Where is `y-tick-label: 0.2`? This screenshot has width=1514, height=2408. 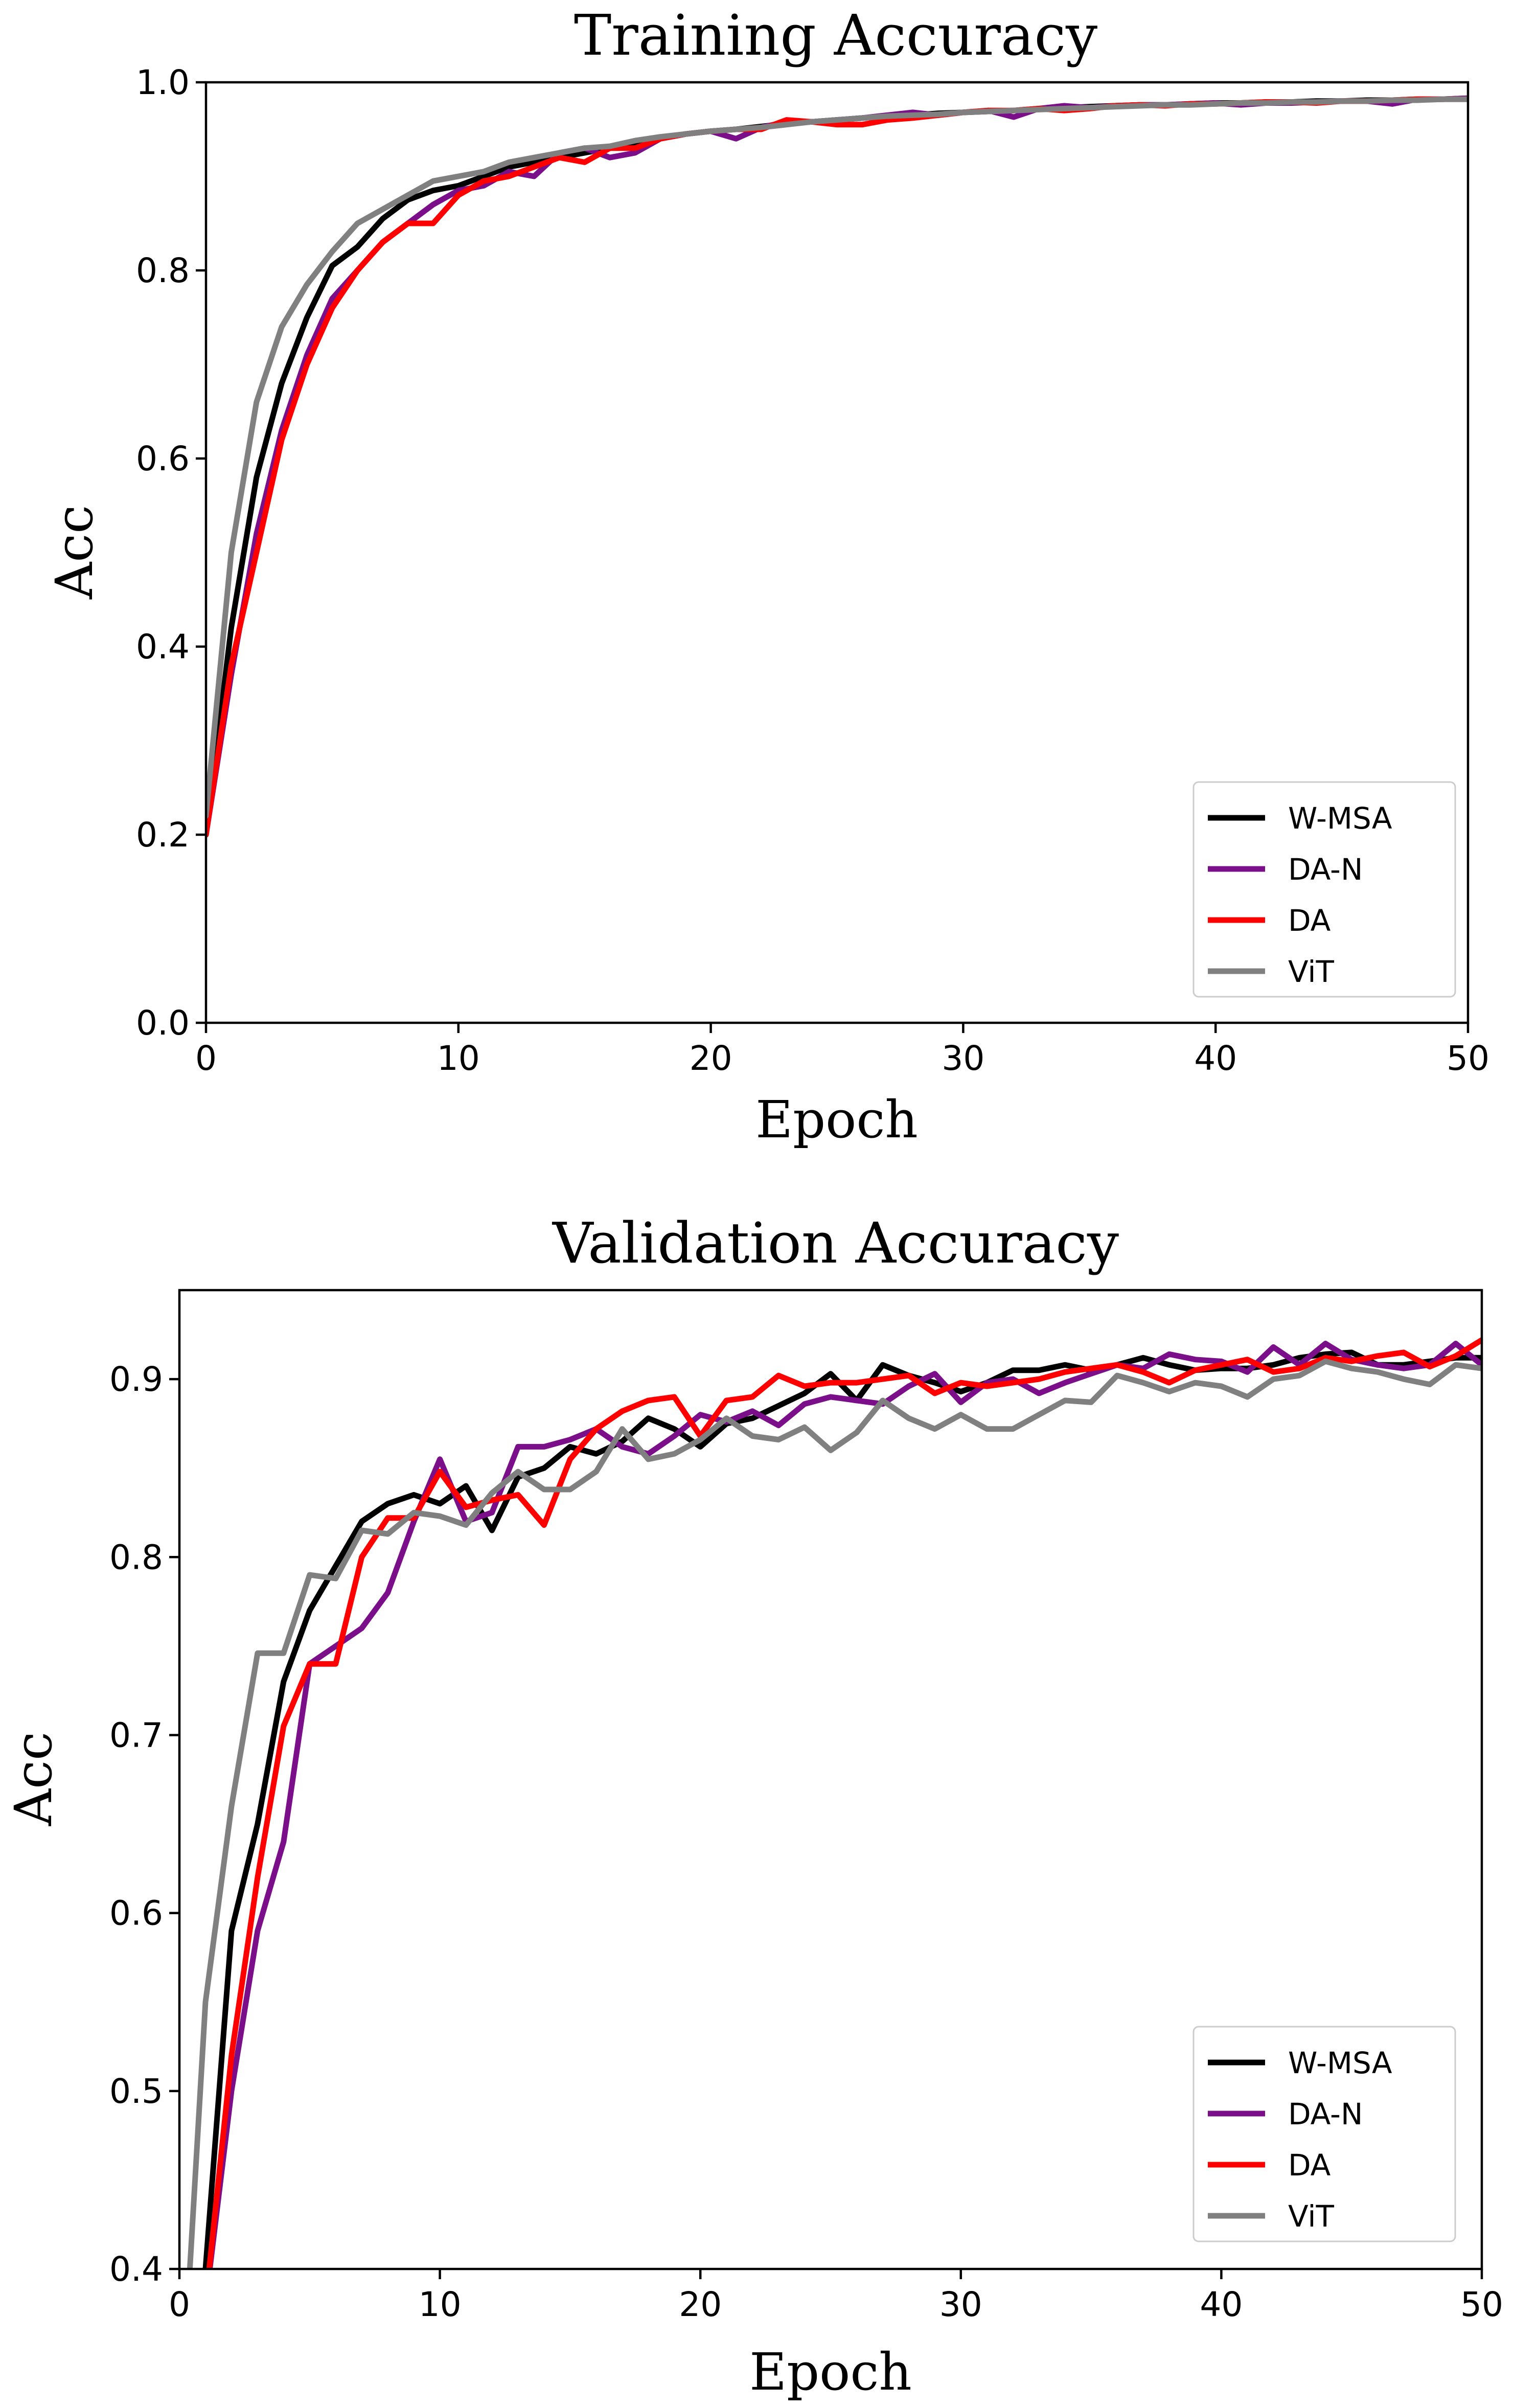 y-tick-label: 0.2 is located at coordinates (163, 835).